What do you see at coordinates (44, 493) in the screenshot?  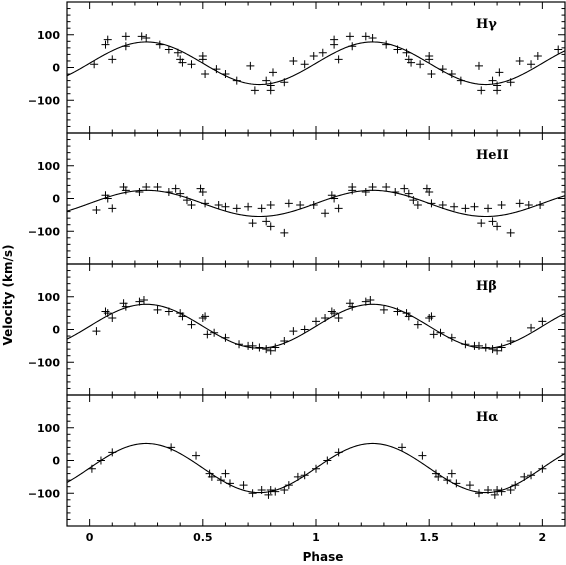 I see `y-tick-label: −100` at bounding box center [44, 493].